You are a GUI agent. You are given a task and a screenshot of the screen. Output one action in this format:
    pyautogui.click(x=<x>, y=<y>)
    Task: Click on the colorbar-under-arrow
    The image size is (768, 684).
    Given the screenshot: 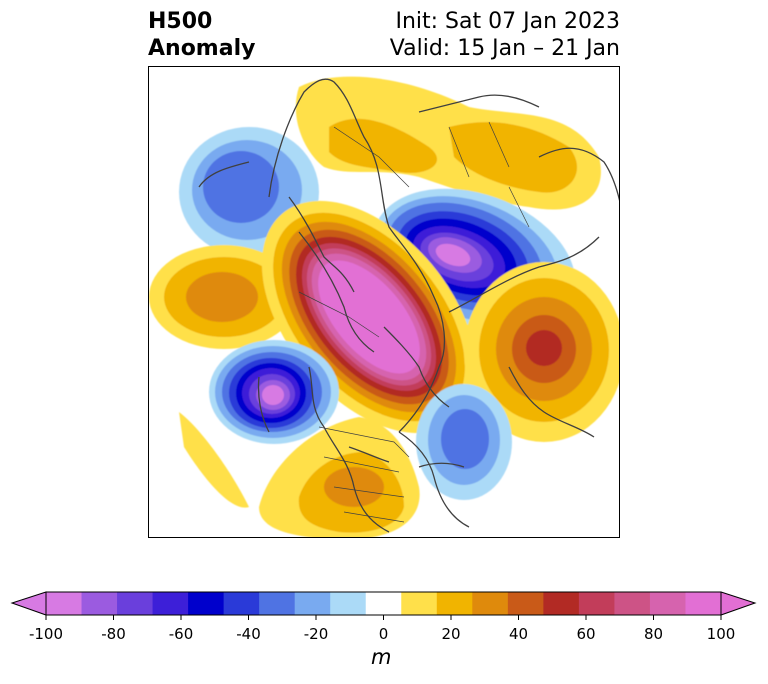 What is the action you would take?
    pyautogui.click(x=28, y=603)
    